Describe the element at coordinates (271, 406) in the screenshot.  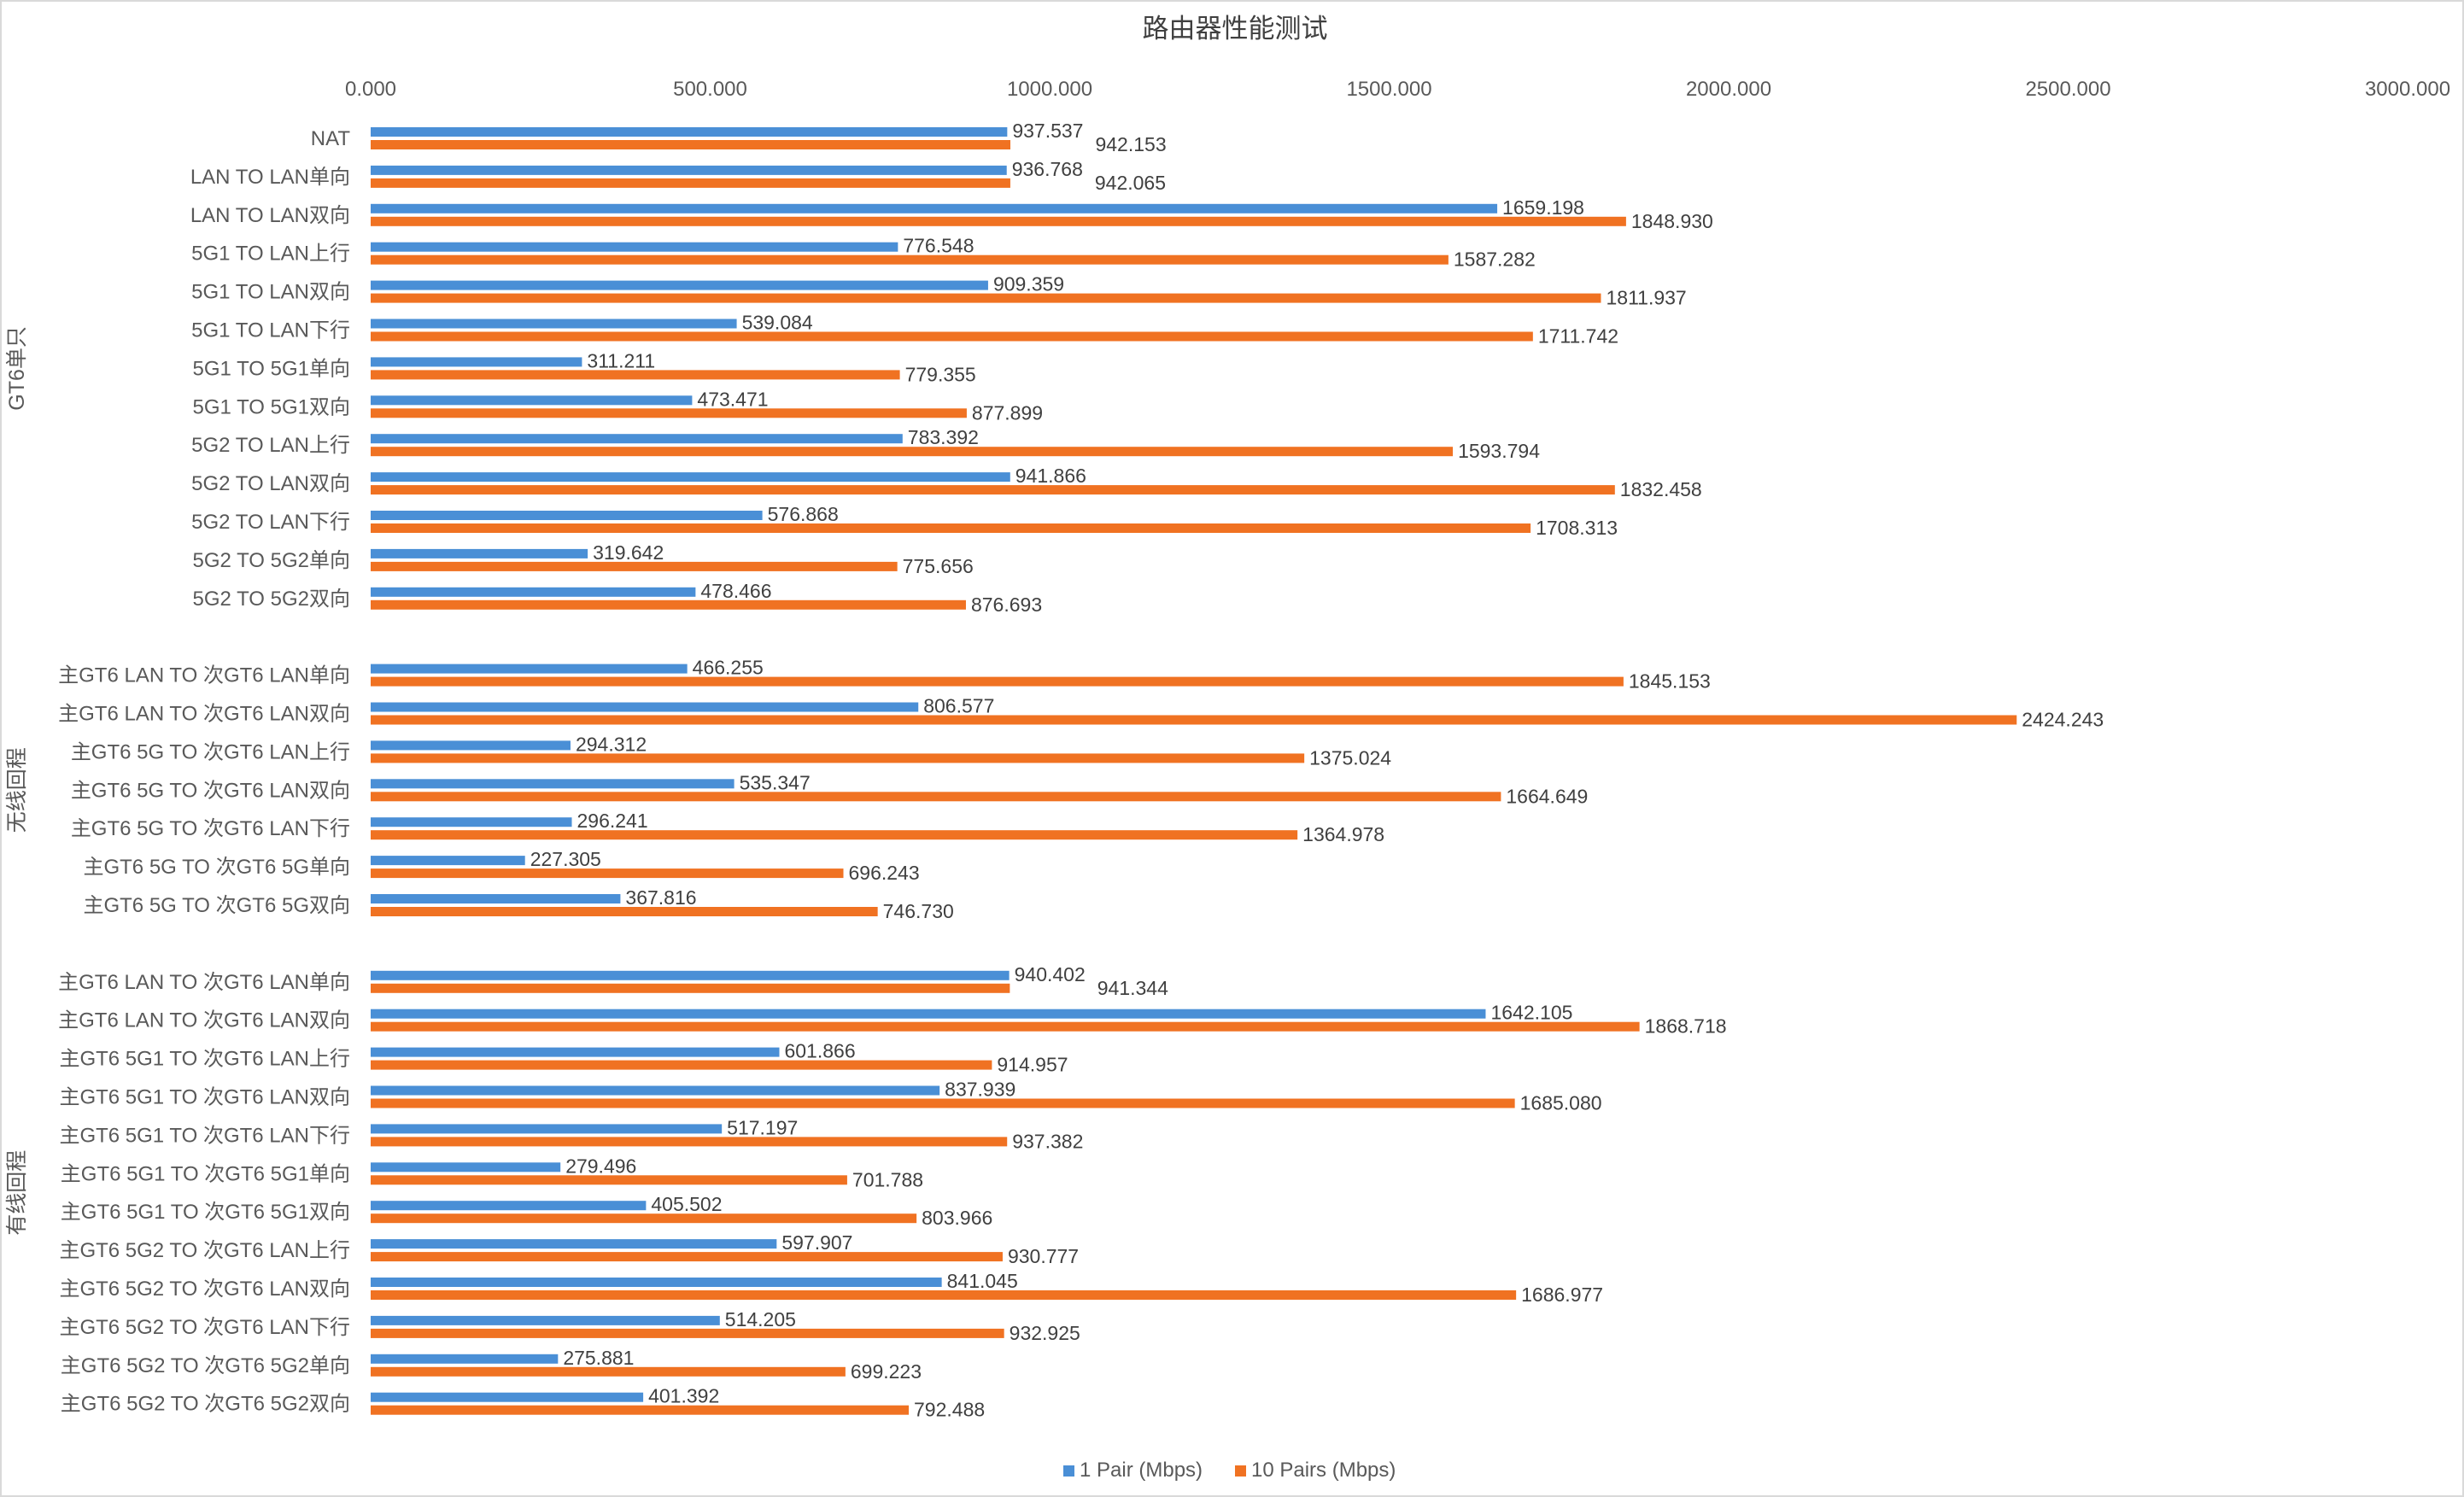
I see `category-label: 5G1 TO 5G1双向` at that location.